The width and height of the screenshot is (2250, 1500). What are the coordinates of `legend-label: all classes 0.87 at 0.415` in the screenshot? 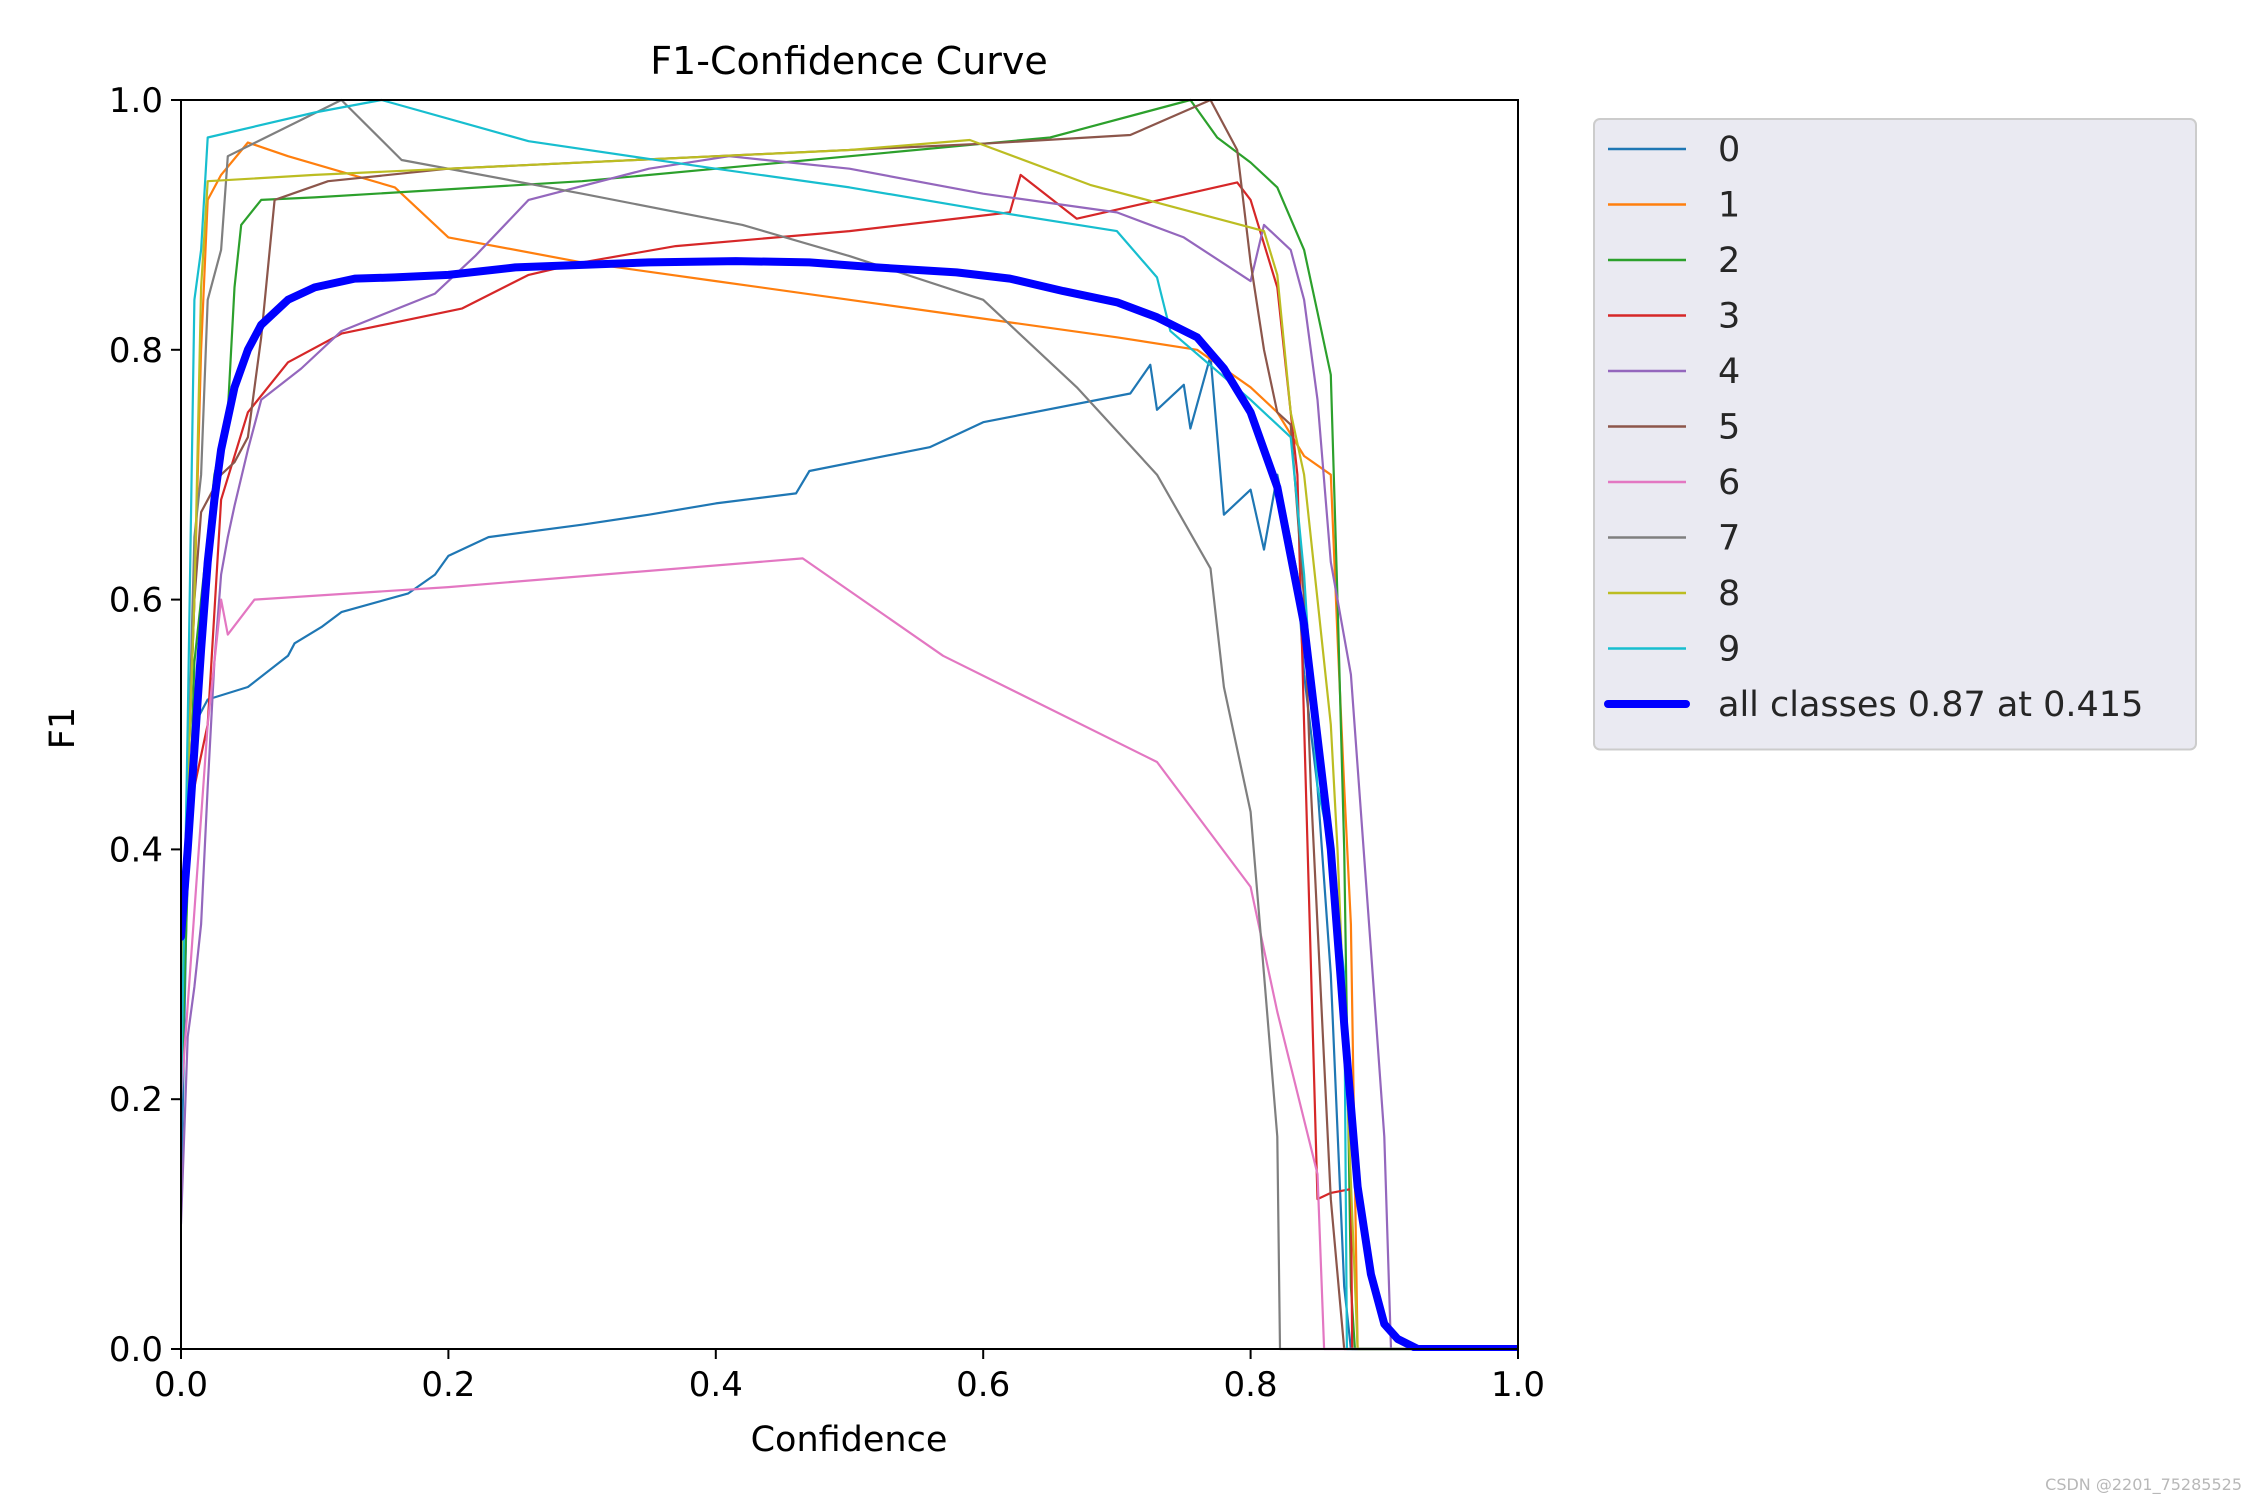 It's located at (1930, 705).